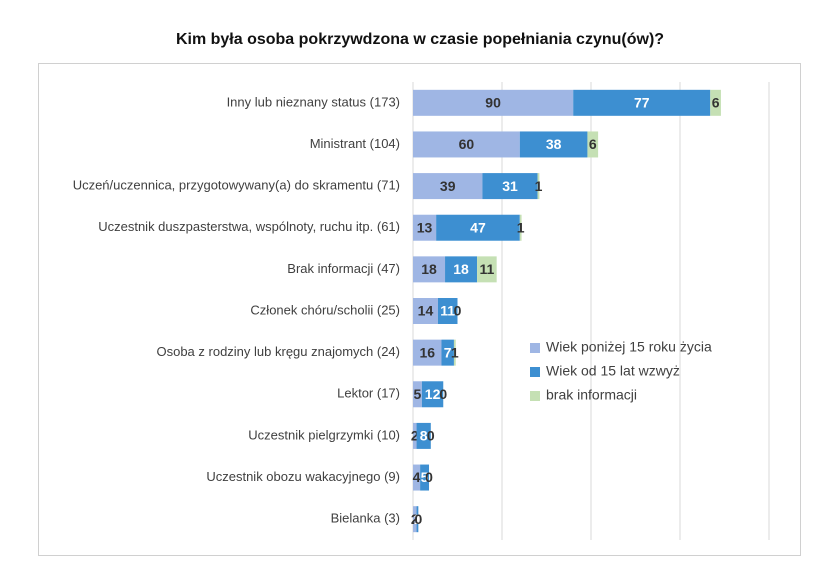 This screenshot has height=569, width=839. I want to click on data-label: 14, so click(426, 311).